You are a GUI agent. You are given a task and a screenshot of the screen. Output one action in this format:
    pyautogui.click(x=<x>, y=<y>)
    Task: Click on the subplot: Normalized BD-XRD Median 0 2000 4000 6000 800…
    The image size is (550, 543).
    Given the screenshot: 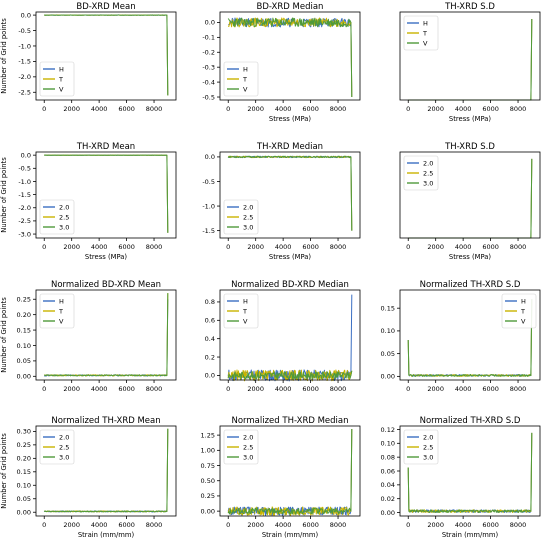 What is the action you would take?
    pyautogui.click(x=283, y=336)
    